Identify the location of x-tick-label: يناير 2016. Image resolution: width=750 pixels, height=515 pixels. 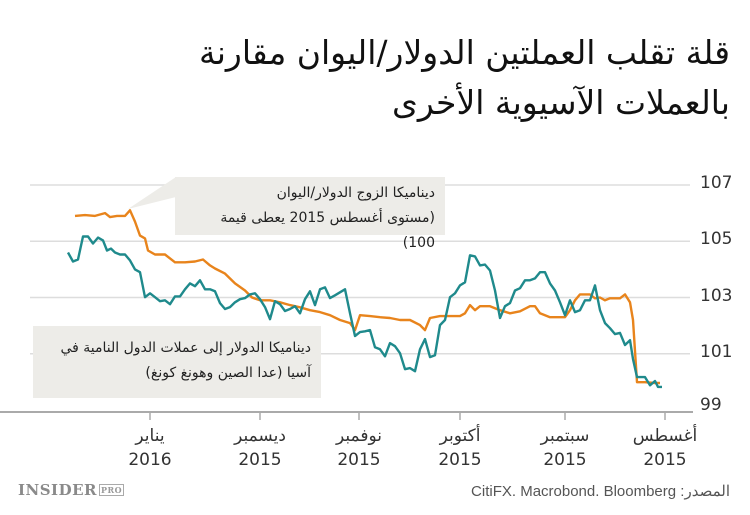
(150, 448).